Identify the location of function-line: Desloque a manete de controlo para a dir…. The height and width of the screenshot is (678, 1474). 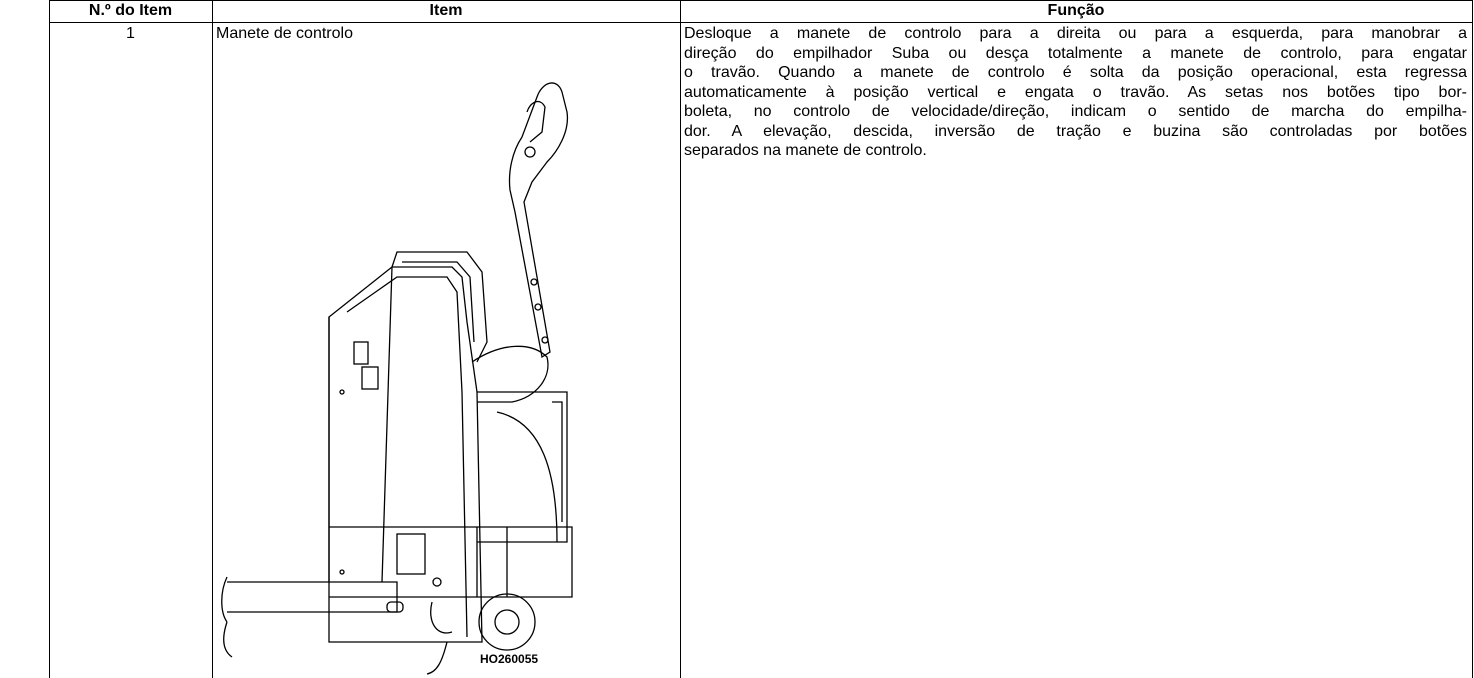
(1075, 33).